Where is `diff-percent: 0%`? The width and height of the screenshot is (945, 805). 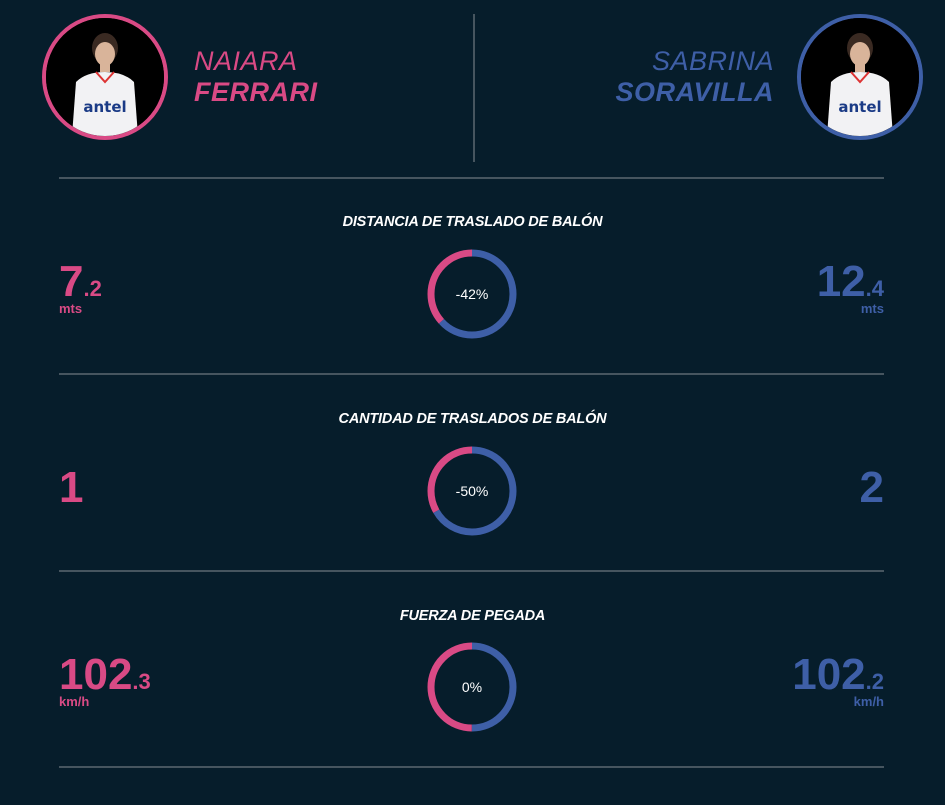
diff-percent: 0% is located at coordinates (472, 687).